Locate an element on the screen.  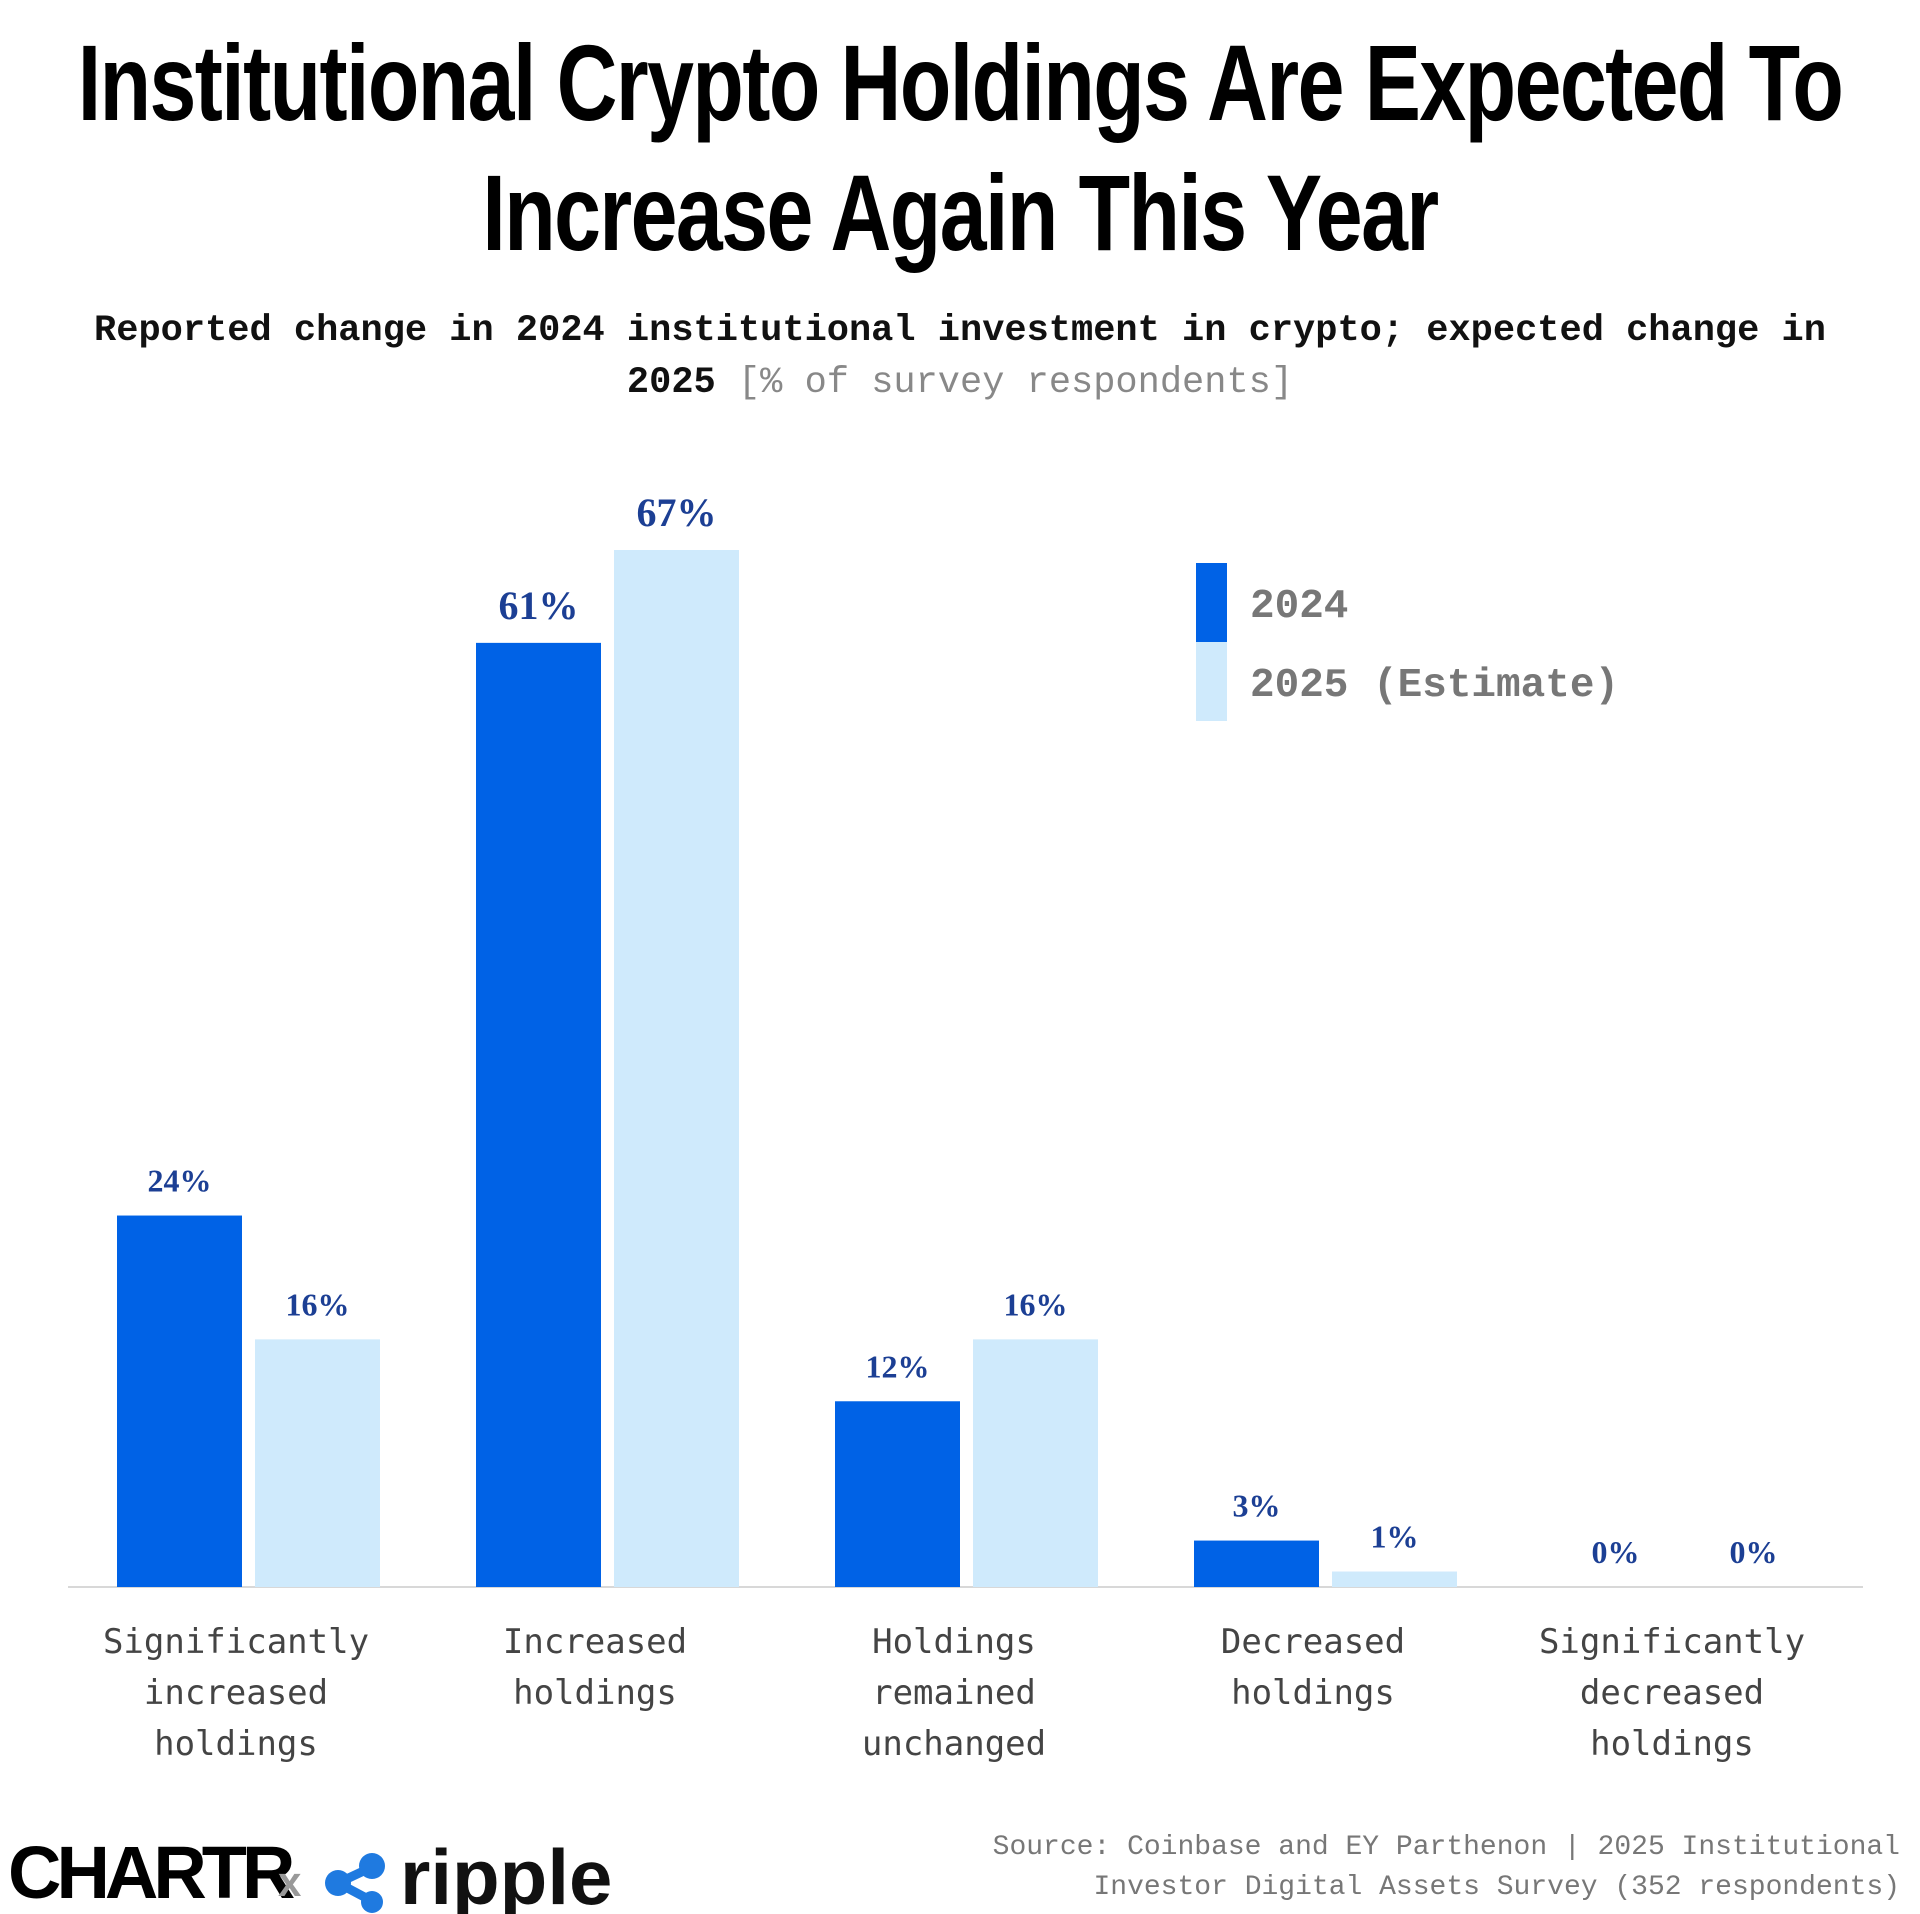
value-label: 3% is located at coordinates (1257, 1506).